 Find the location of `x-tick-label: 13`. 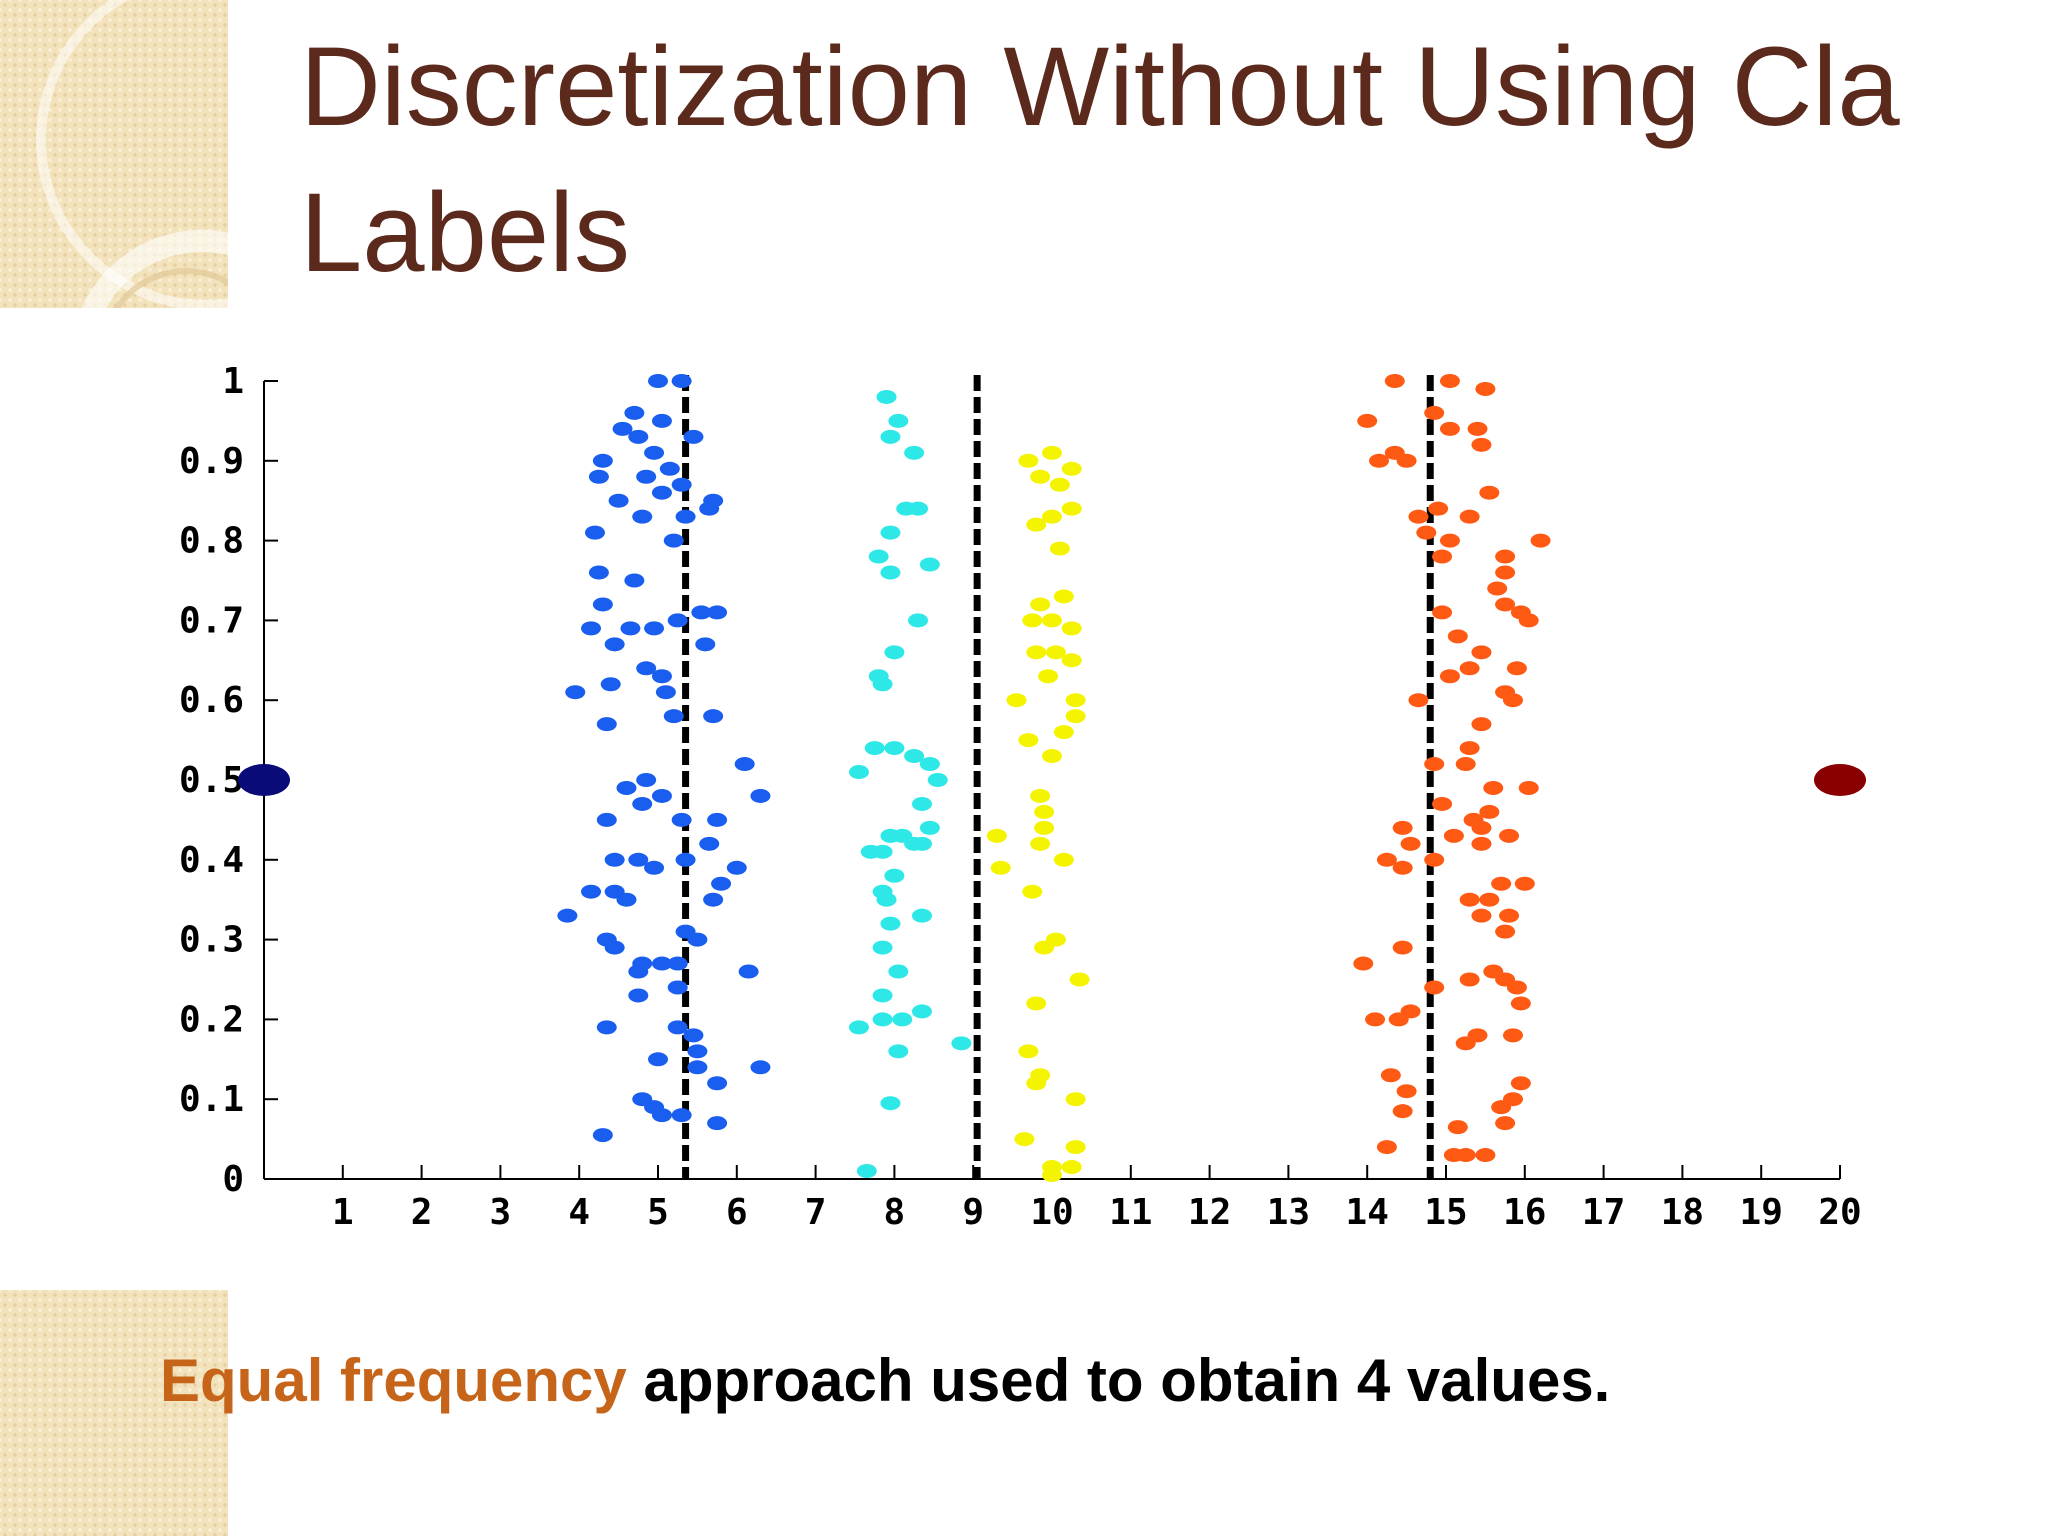

x-tick-label: 13 is located at coordinates (1288, 1212).